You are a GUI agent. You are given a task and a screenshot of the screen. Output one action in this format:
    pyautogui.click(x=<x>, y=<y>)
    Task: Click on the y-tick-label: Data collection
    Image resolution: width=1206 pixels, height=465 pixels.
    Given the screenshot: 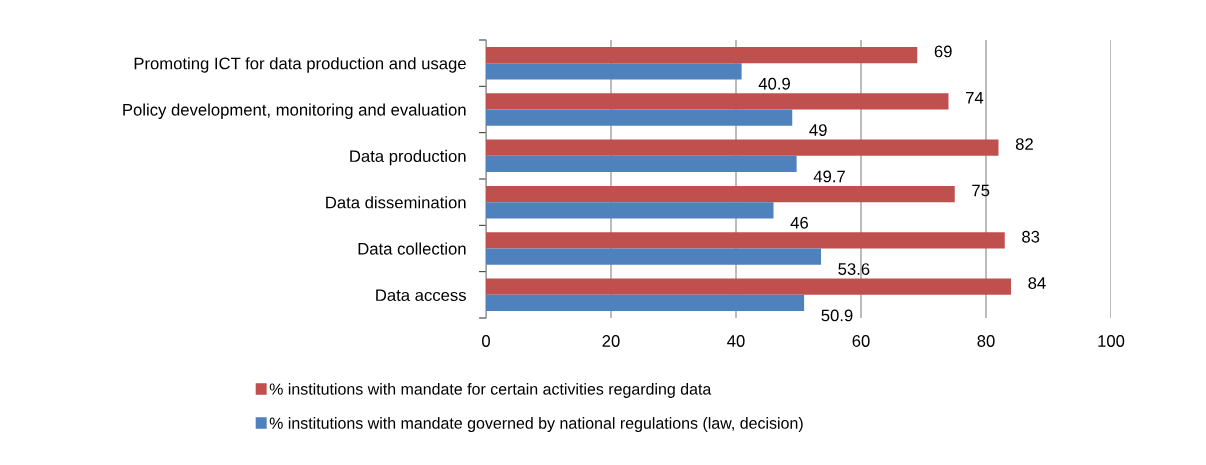 What is the action you would take?
    pyautogui.click(x=412, y=248)
    